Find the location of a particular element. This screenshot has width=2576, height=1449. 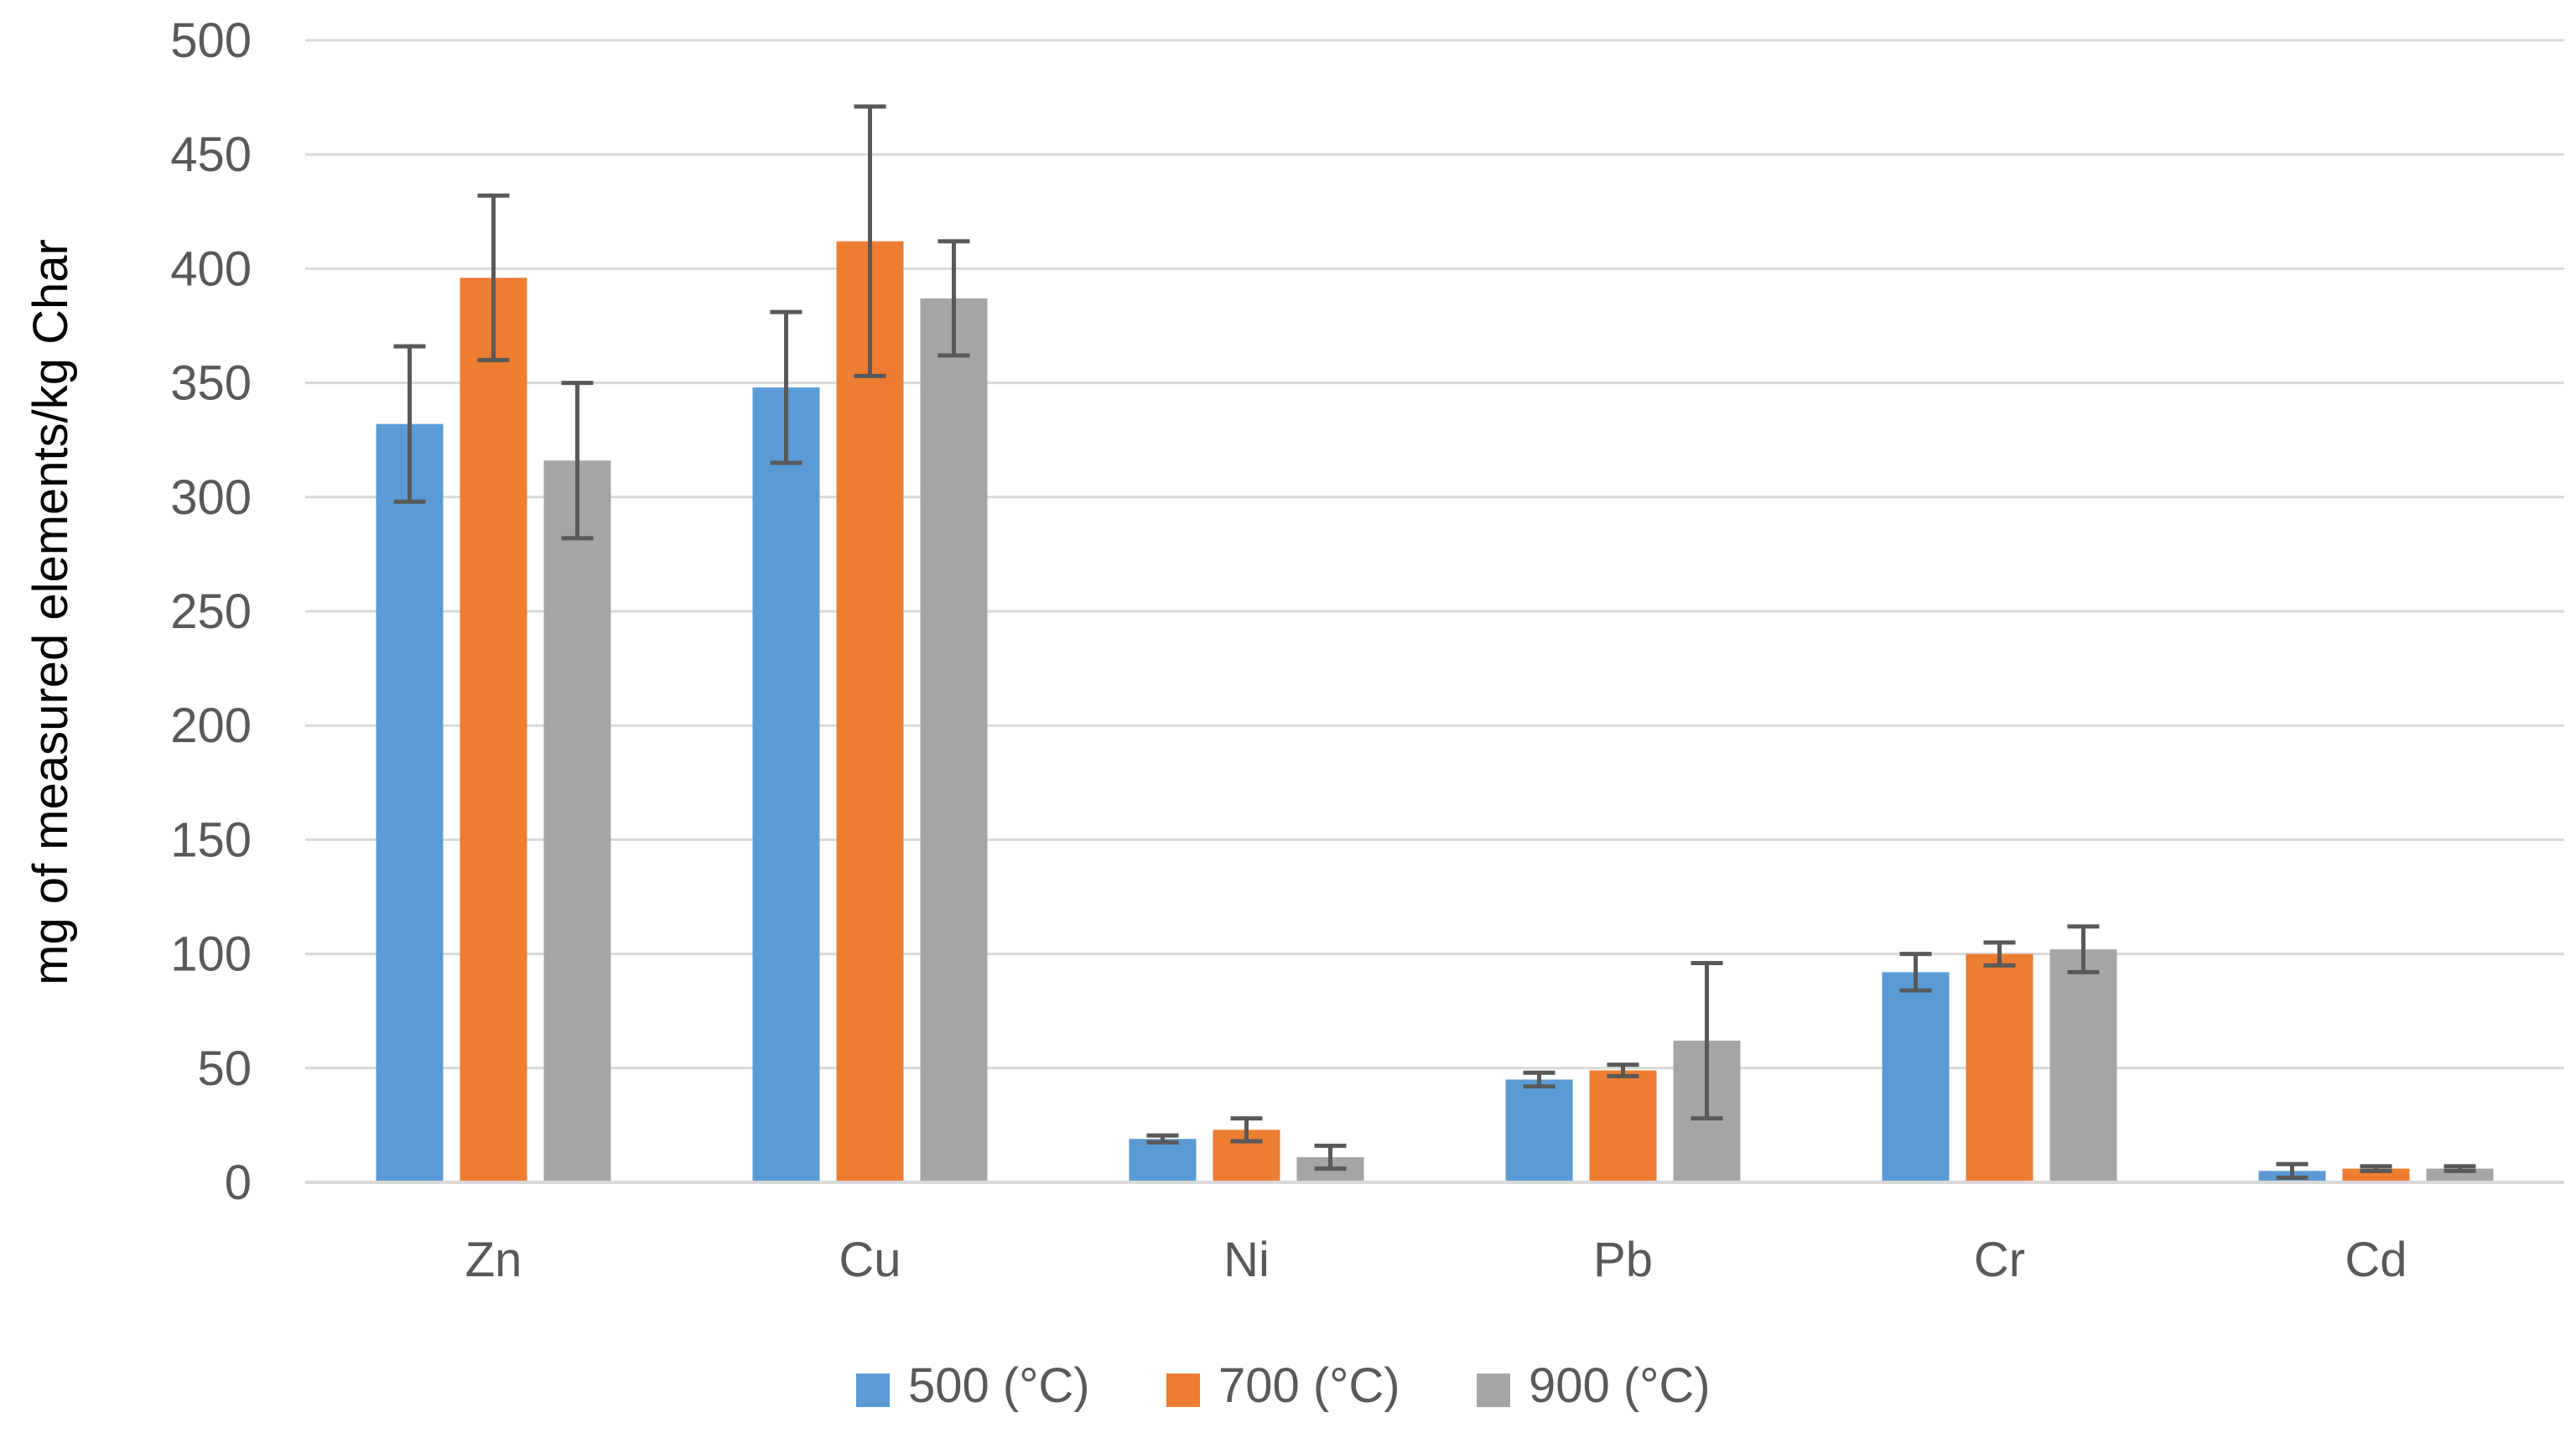

legend-item-series-1: 500 (°C) is located at coordinates (973, 1385).